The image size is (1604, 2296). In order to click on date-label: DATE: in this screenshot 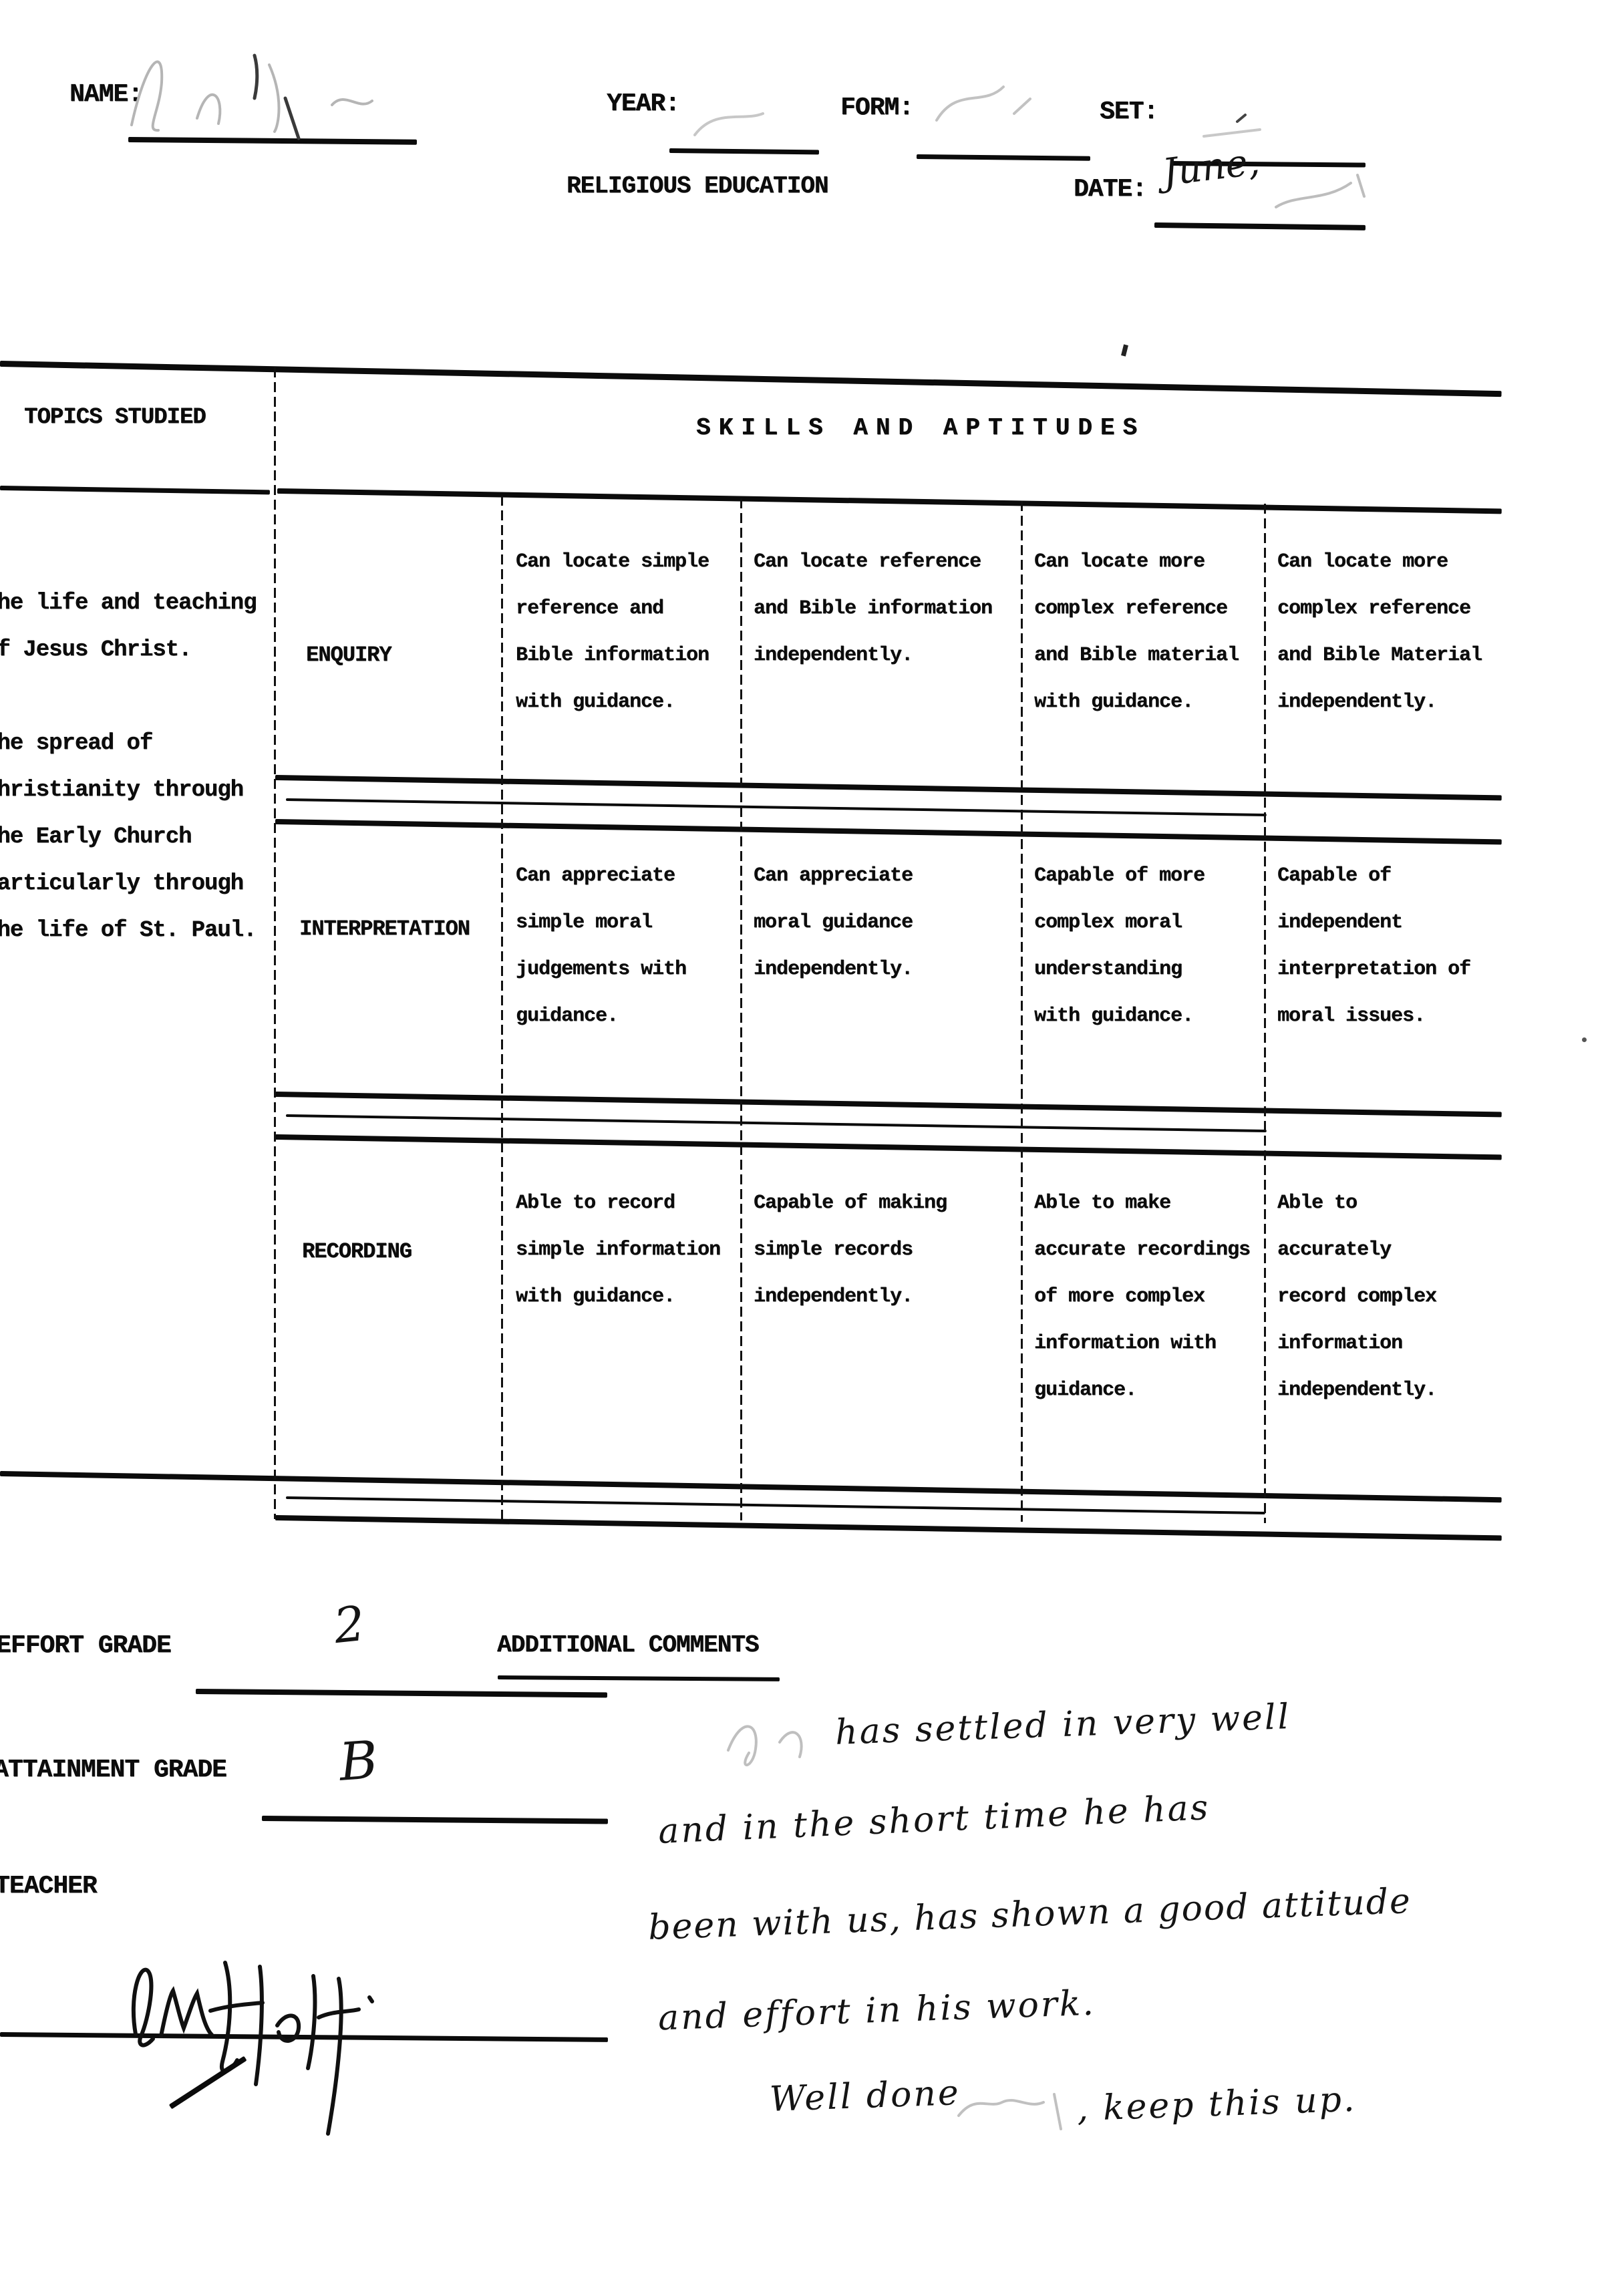, I will do `click(1110, 189)`.